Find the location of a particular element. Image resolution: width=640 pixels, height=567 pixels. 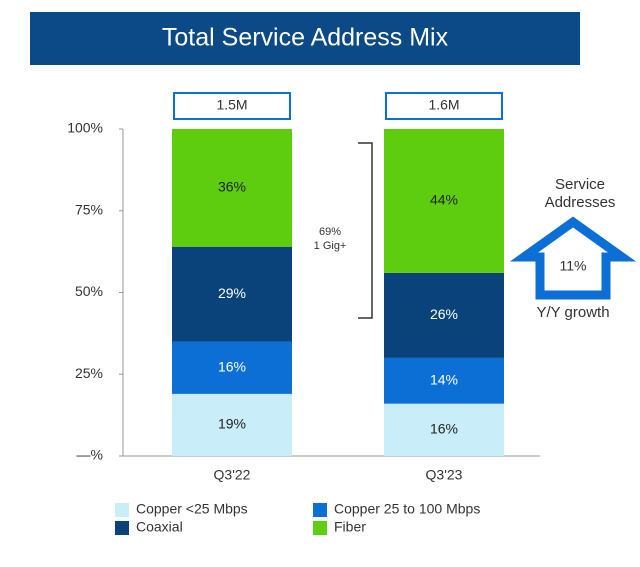

legend-label: Copper 25 to 100 Mbps is located at coordinates (407, 509).